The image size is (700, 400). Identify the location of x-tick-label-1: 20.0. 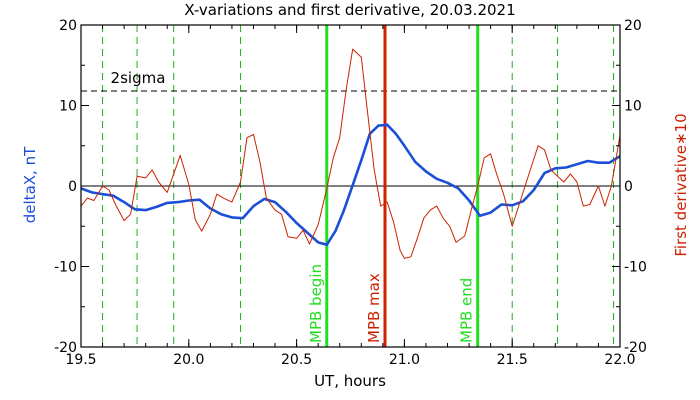
(188, 360).